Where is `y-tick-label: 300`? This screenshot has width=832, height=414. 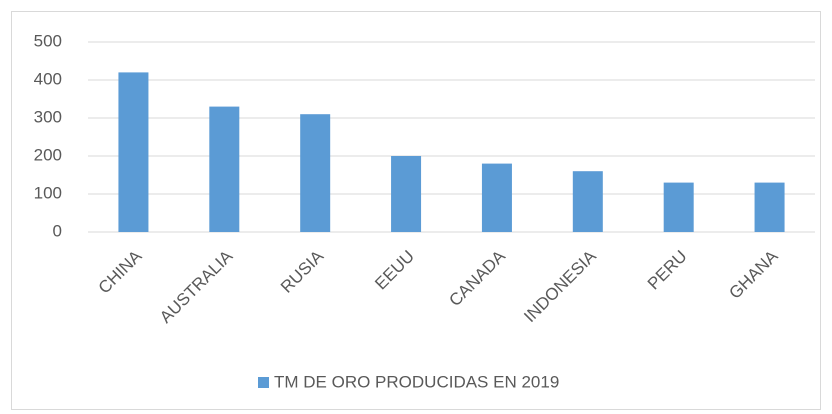 y-tick-label: 300 is located at coordinates (48, 116).